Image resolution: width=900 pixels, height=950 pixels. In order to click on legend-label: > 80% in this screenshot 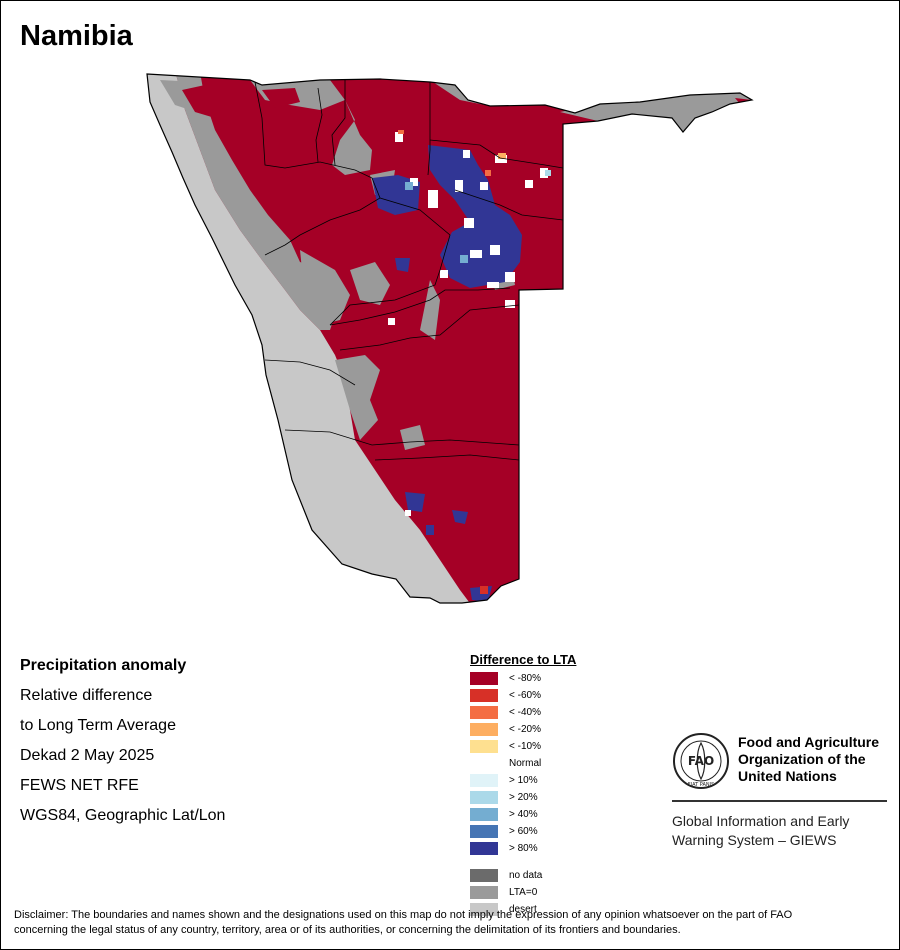, I will do `click(523, 848)`.